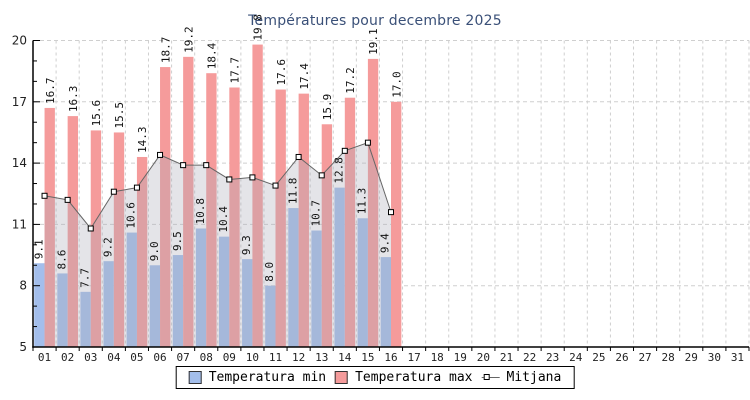  I want to click on svg-text: 28, so click(668, 357).